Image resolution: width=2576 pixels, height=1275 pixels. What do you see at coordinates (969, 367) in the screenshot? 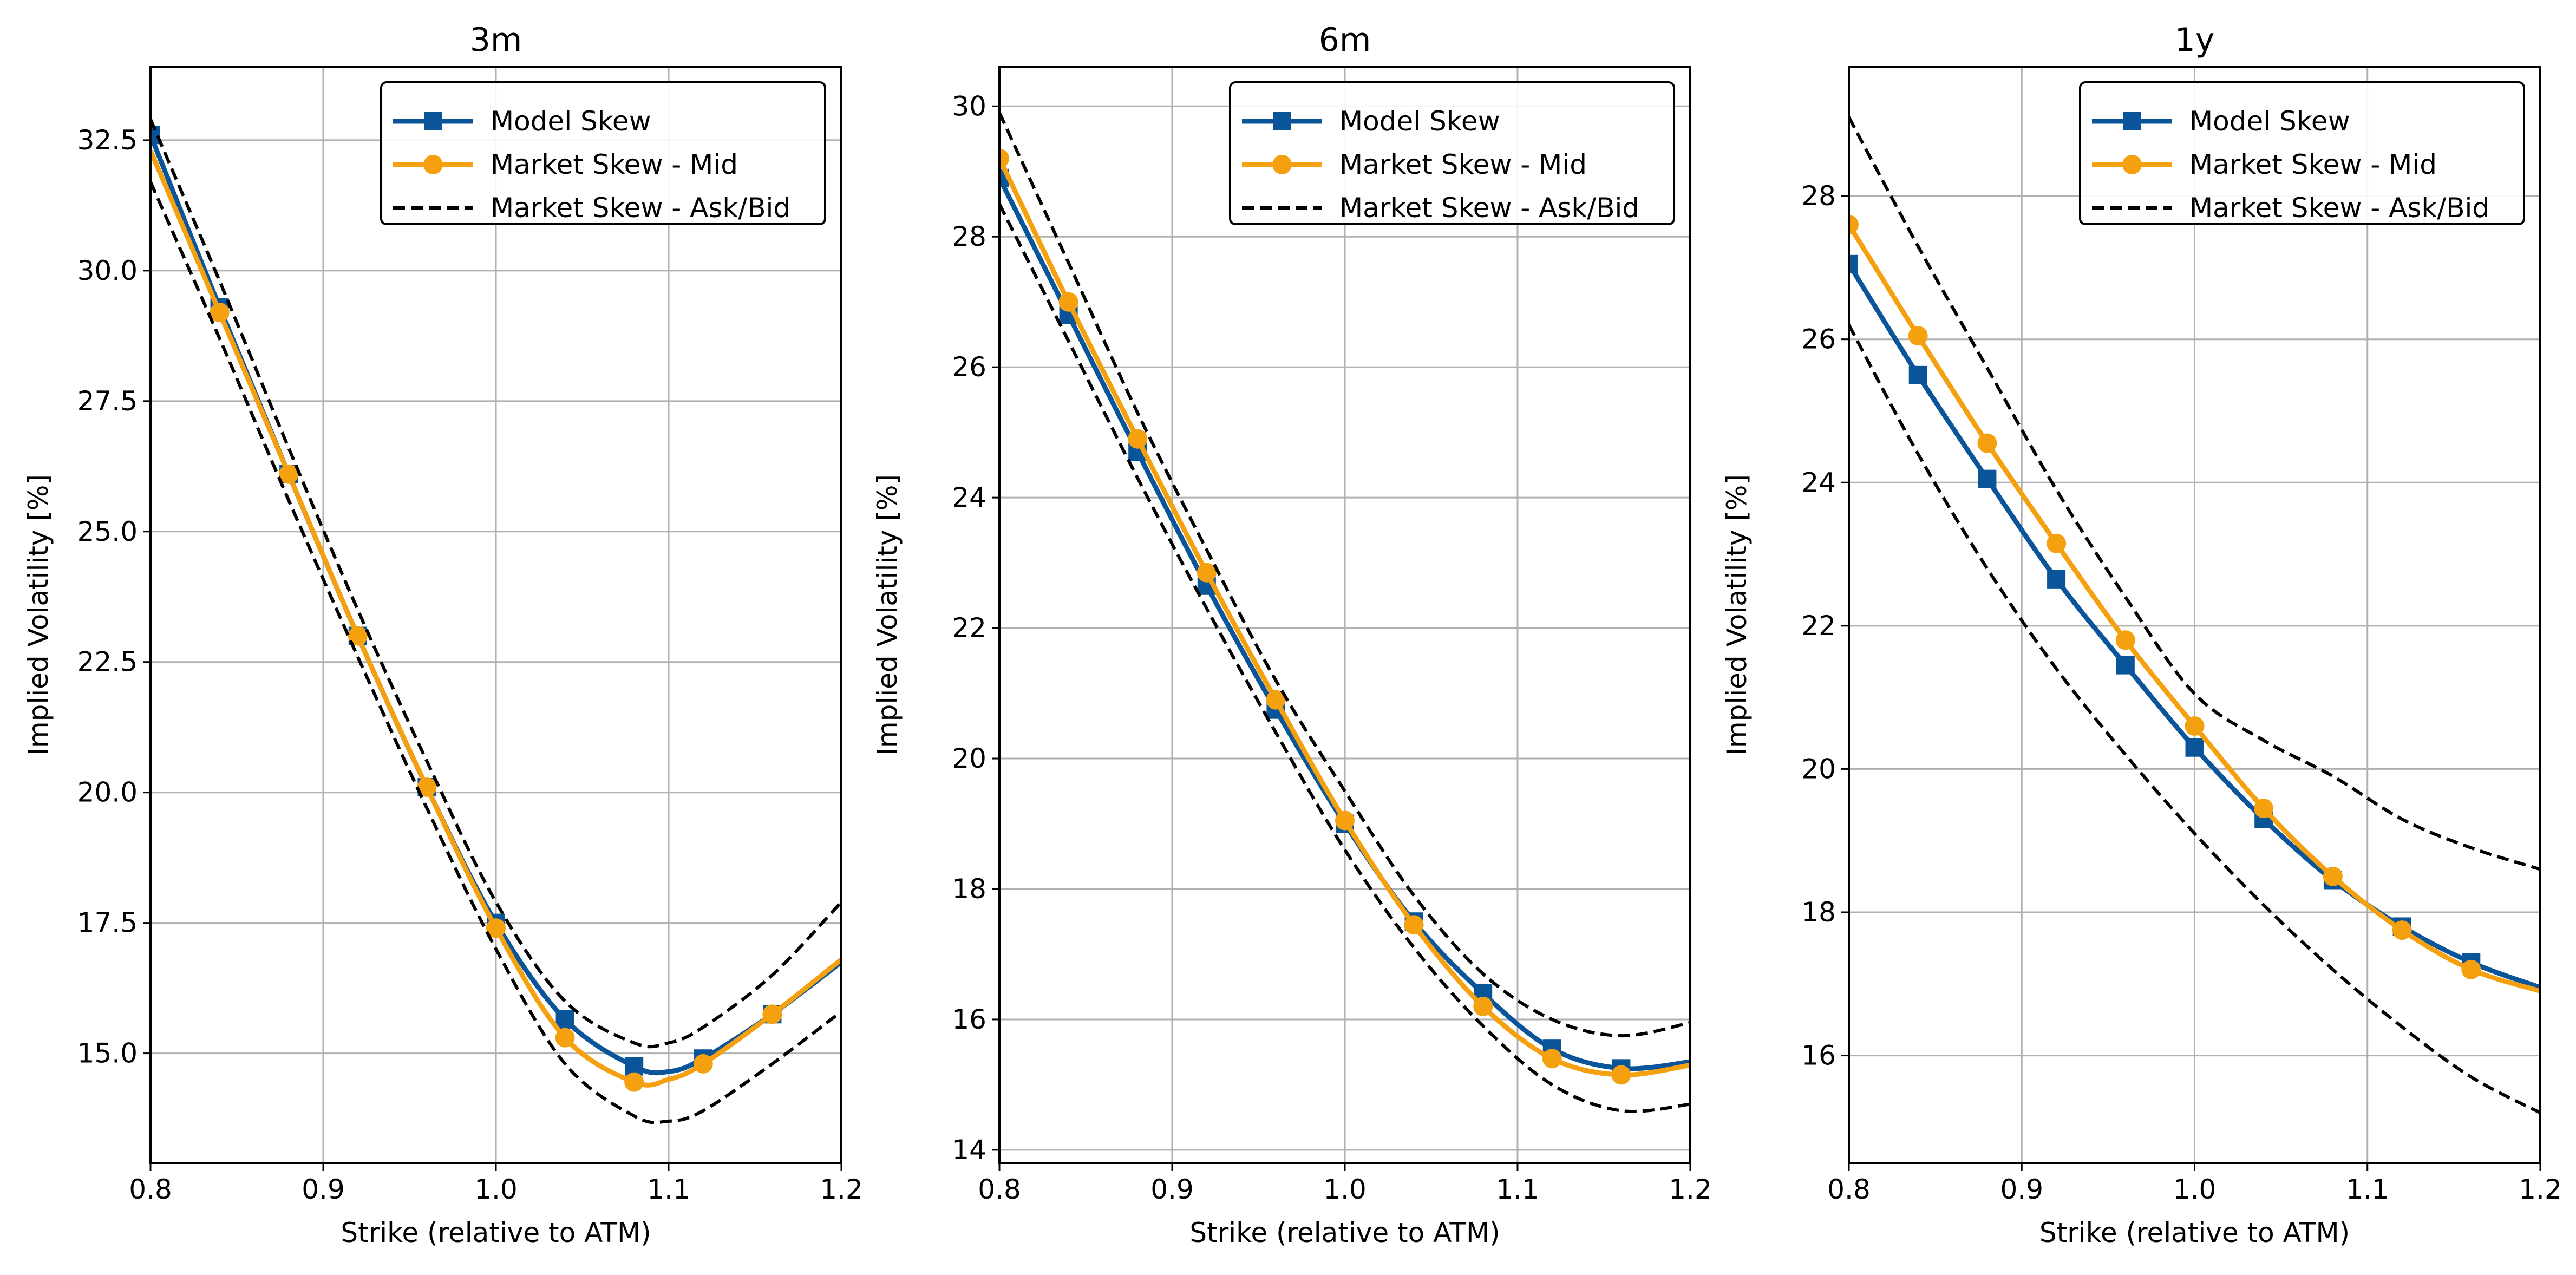
I see `y-tick-label: 26` at bounding box center [969, 367].